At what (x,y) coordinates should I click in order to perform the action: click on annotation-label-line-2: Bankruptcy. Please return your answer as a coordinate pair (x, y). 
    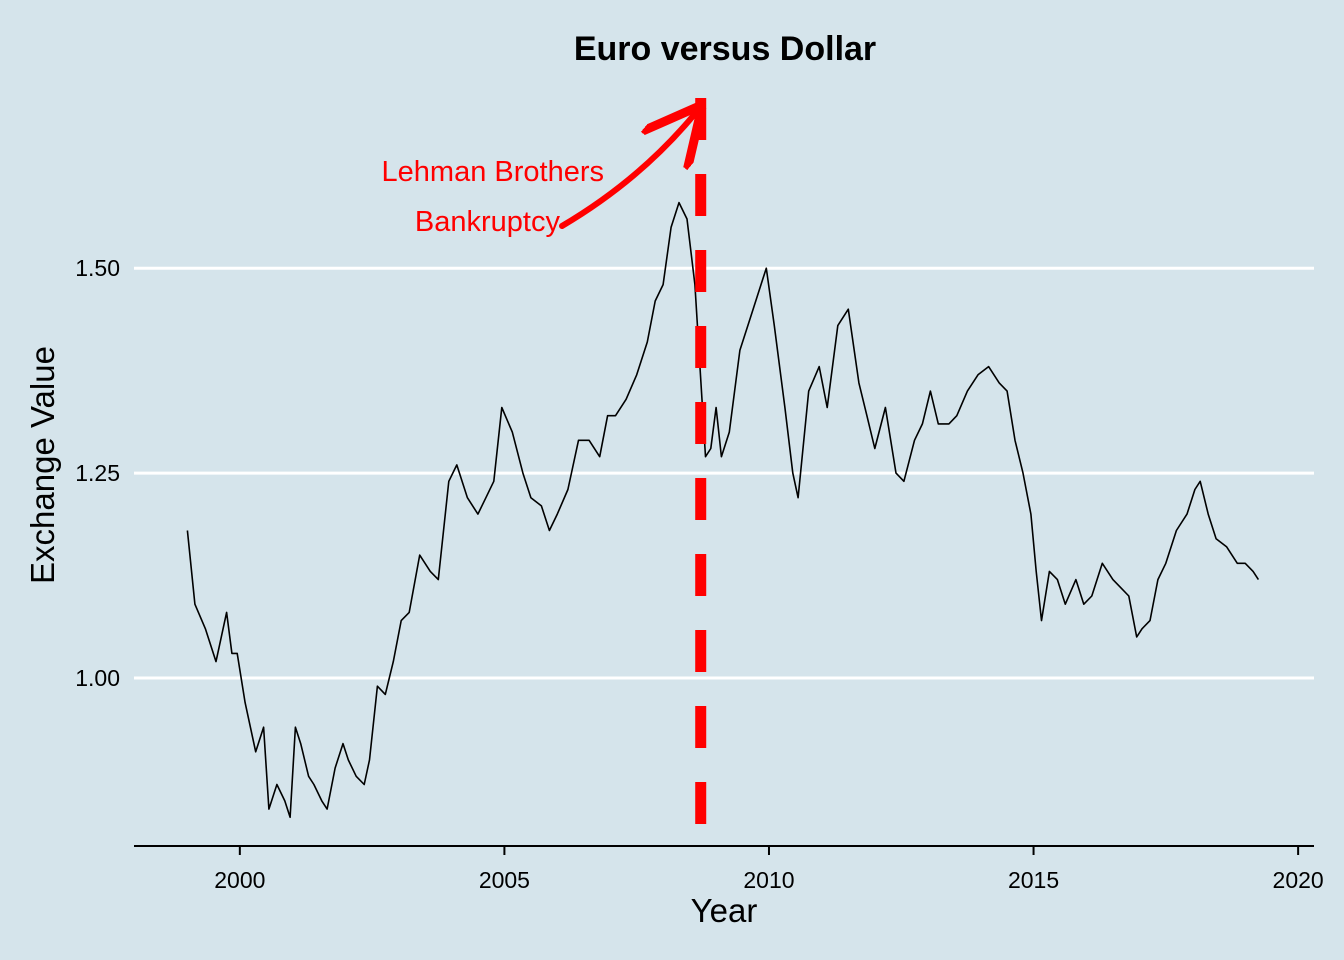
    Looking at the image, I should click on (488, 222).